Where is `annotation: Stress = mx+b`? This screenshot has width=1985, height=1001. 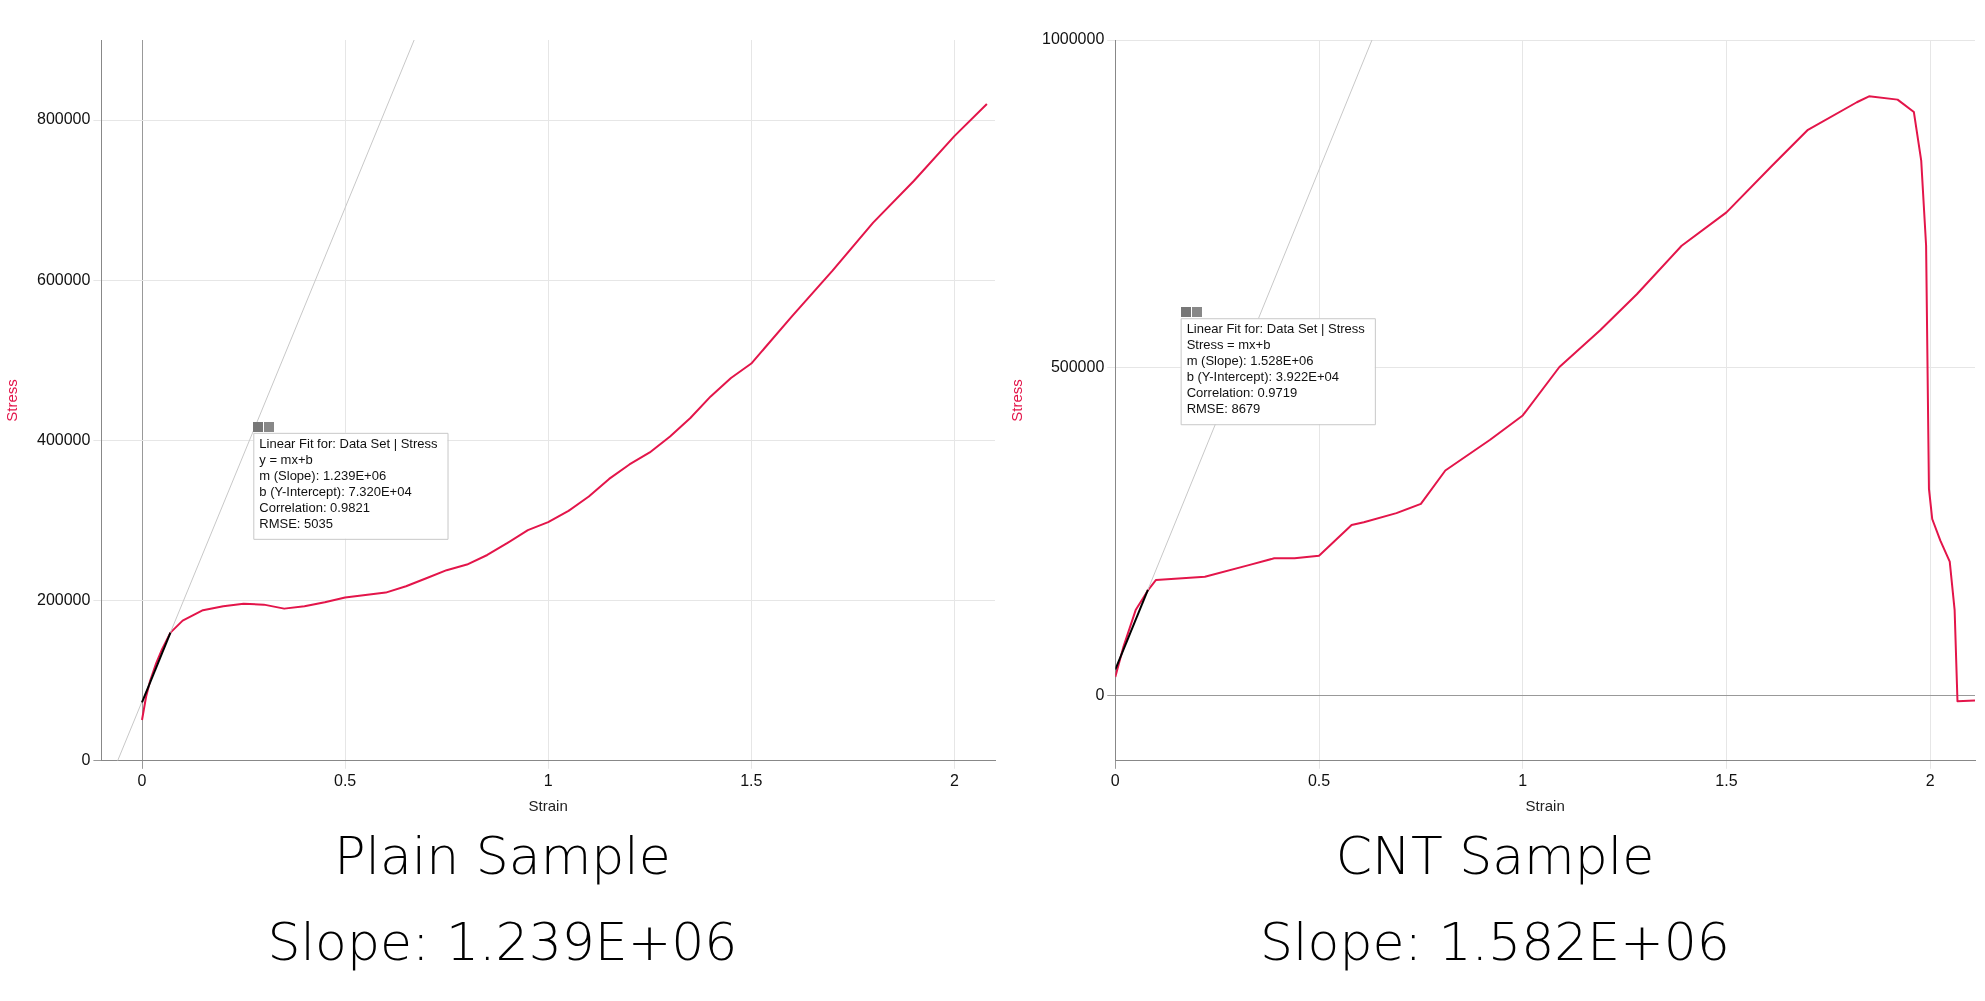
annotation: Stress = mx+b is located at coordinates (1228, 345).